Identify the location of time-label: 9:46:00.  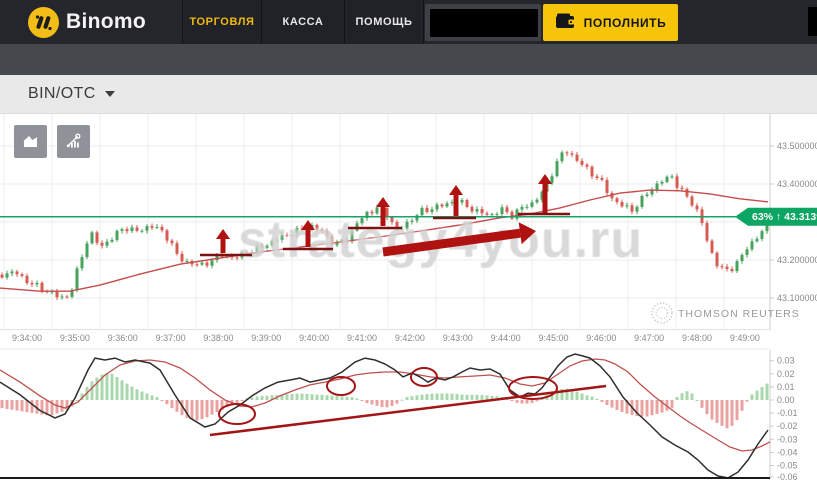
(601, 338).